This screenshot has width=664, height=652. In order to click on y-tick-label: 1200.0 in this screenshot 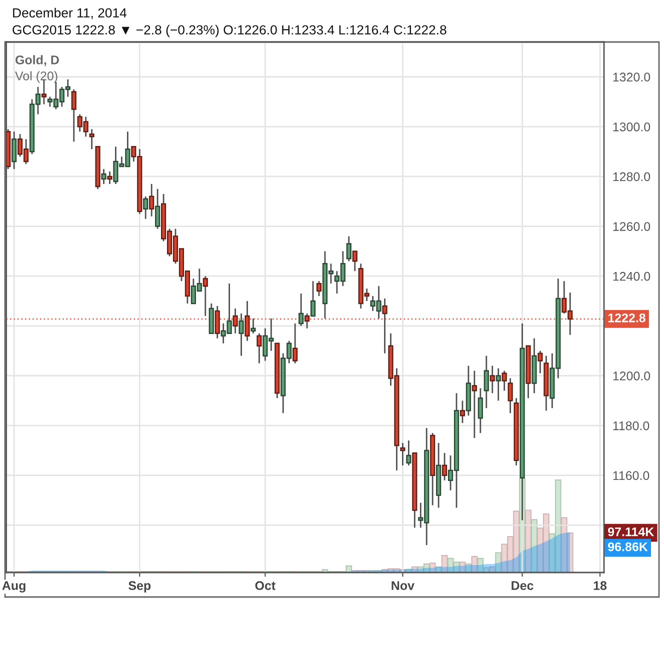, I will do `click(631, 376)`.